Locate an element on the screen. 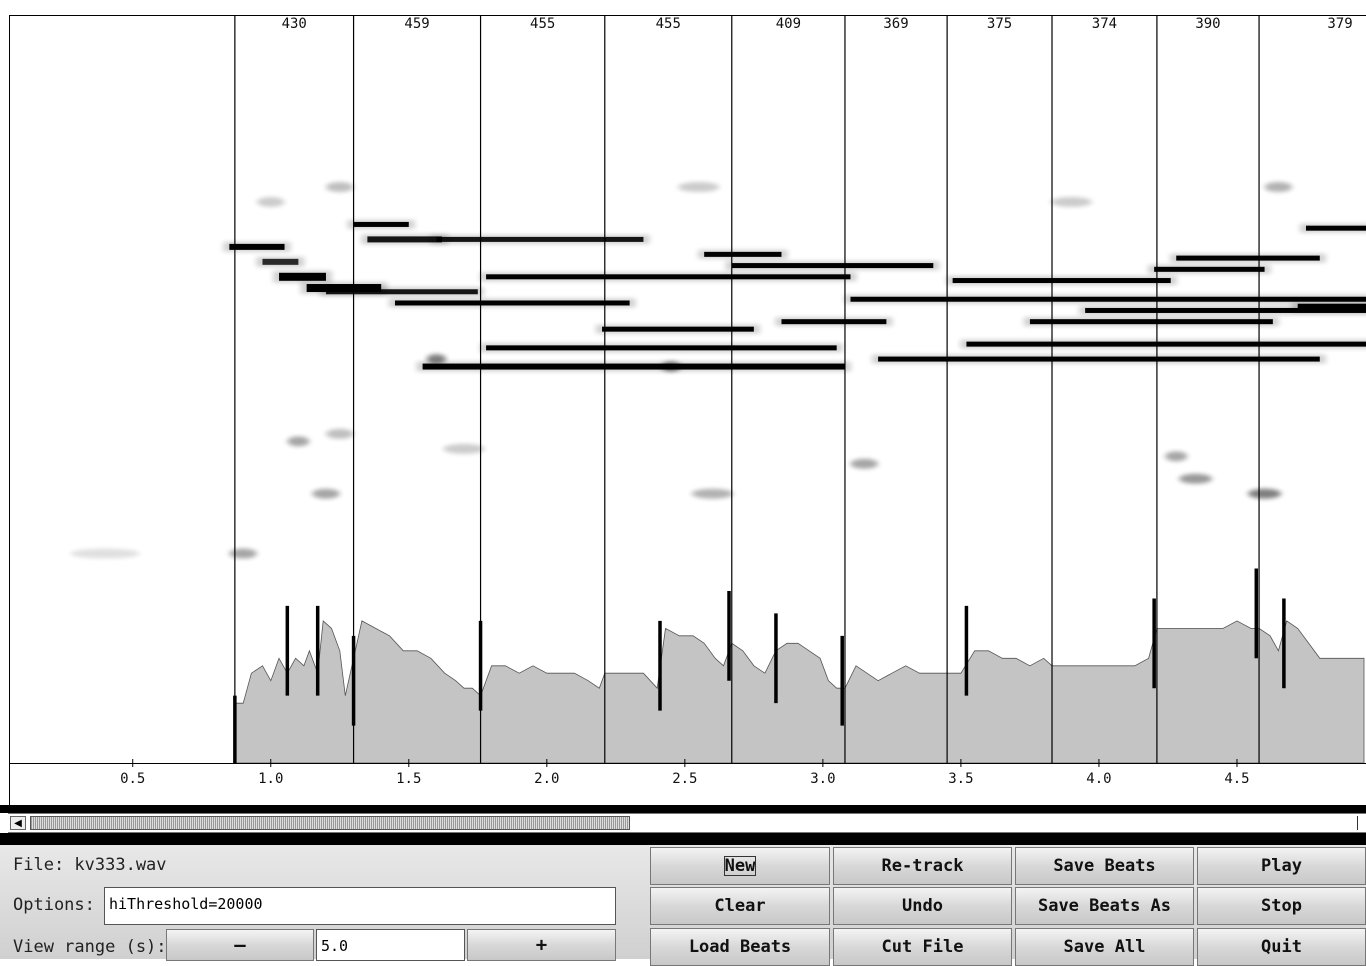  inter-beat-interval-label: 390 is located at coordinates (1207, 24).